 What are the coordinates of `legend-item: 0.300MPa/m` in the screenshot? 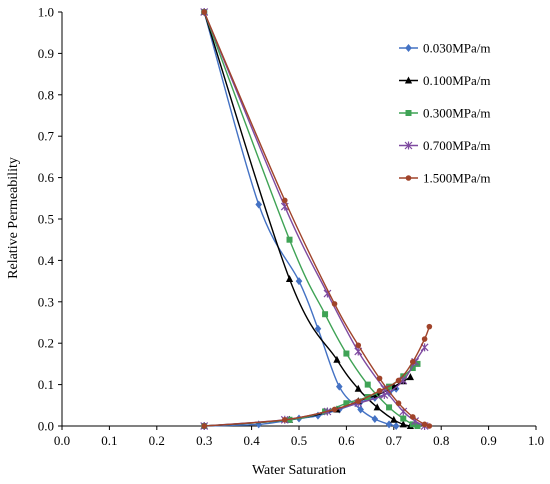 It's located at (445, 113).